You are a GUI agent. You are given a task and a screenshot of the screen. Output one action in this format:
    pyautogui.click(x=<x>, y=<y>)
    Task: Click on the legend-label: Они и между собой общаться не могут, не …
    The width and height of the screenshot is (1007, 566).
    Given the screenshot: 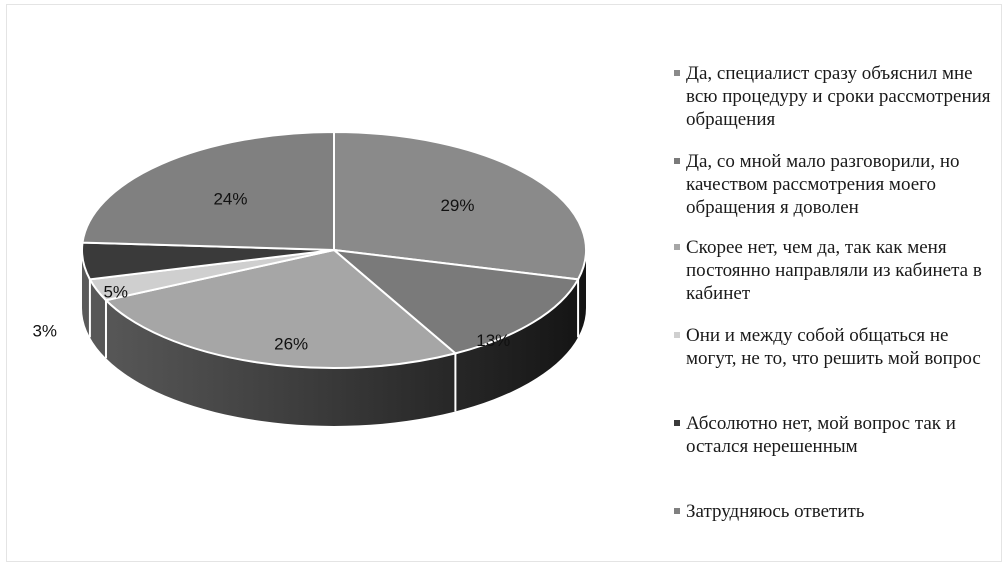 What is the action you would take?
    pyautogui.click(x=833, y=347)
    